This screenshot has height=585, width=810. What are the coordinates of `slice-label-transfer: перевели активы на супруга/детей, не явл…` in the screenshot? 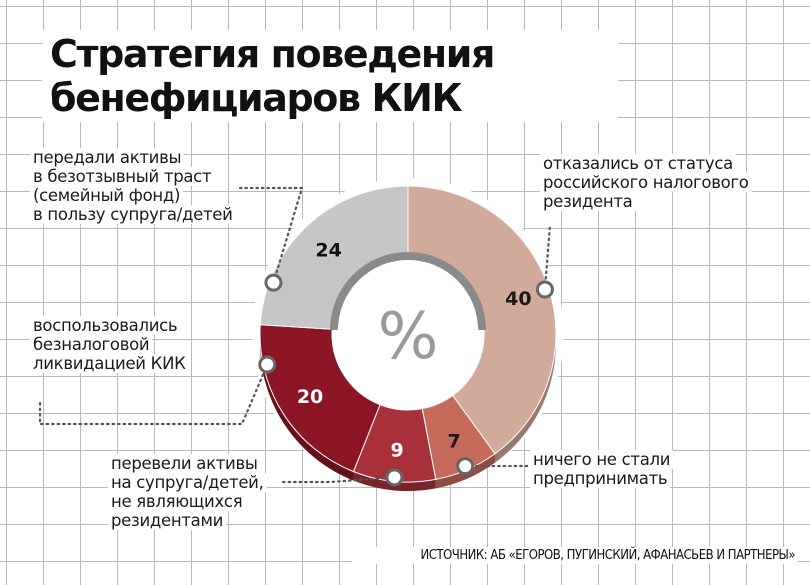 It's located at (187, 492).